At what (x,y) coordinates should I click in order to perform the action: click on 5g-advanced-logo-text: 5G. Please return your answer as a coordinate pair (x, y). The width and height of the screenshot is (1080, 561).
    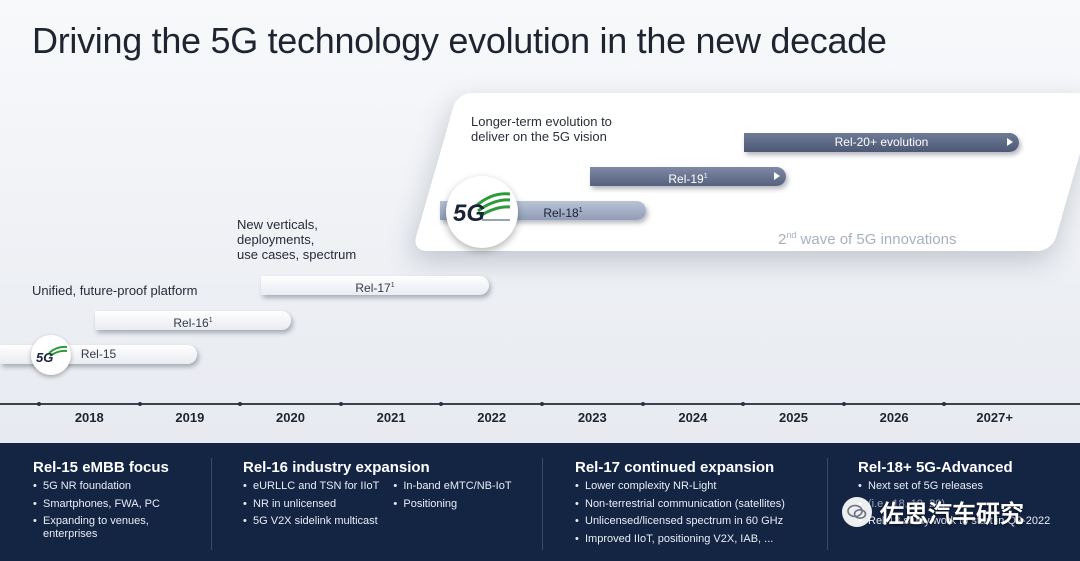
    Looking at the image, I should click on (469, 213).